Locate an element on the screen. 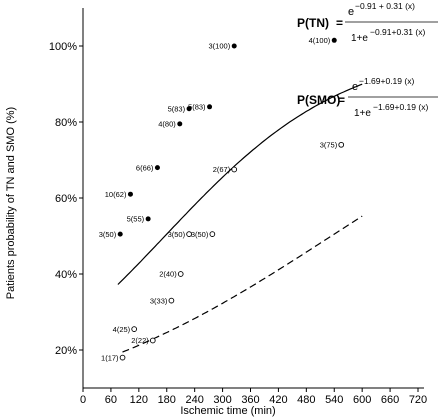  tn-point-label: 3(50) is located at coordinates (108, 234).